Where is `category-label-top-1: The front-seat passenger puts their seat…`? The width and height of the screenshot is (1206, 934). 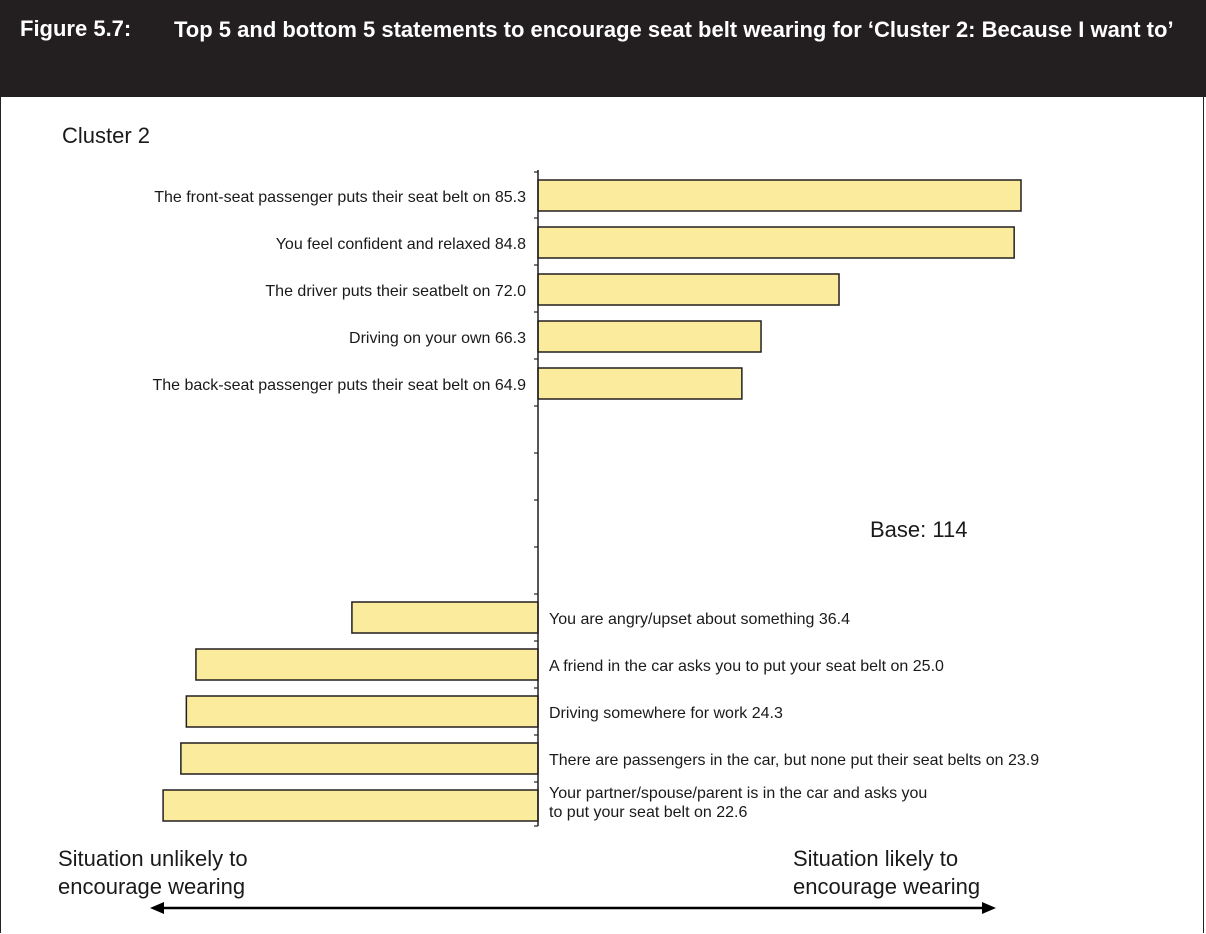 category-label-top-1: The front-seat passenger puts their seat… is located at coordinates (340, 197).